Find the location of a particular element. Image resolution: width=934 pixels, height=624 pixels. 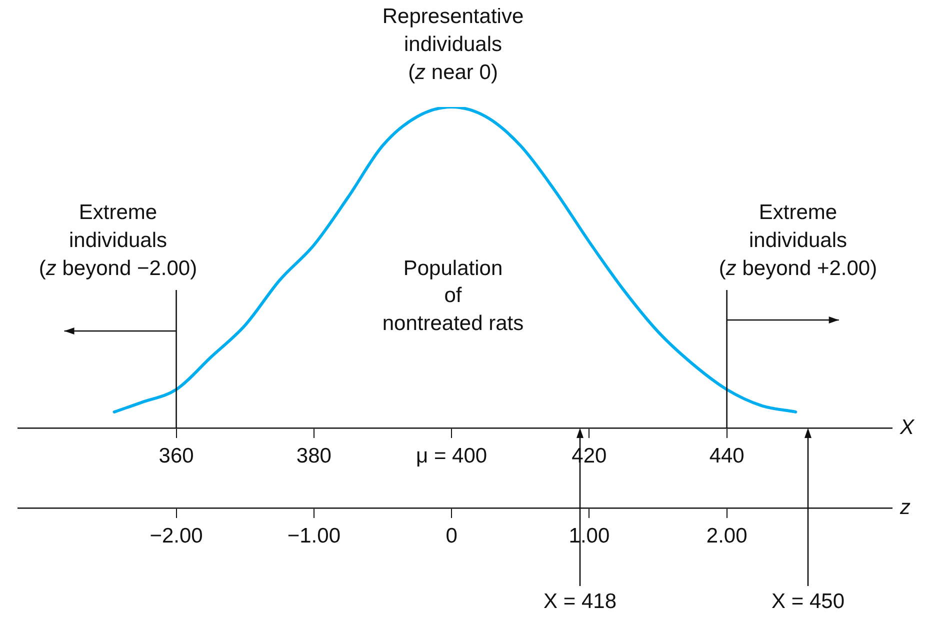

x-tick-label: μ = 400 is located at coordinates (452, 456).